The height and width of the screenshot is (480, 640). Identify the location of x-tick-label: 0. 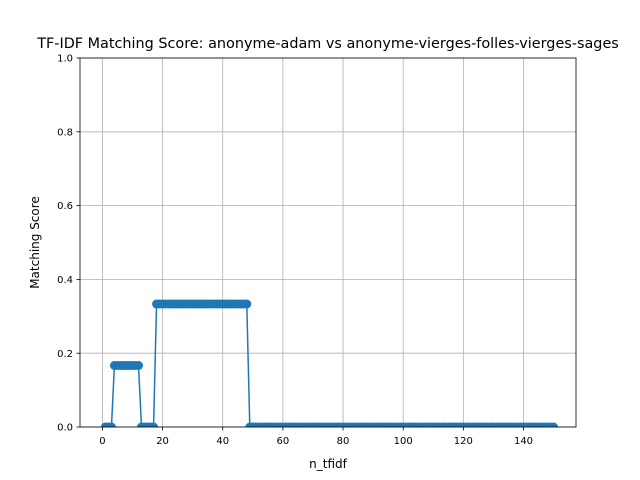
(102, 441).